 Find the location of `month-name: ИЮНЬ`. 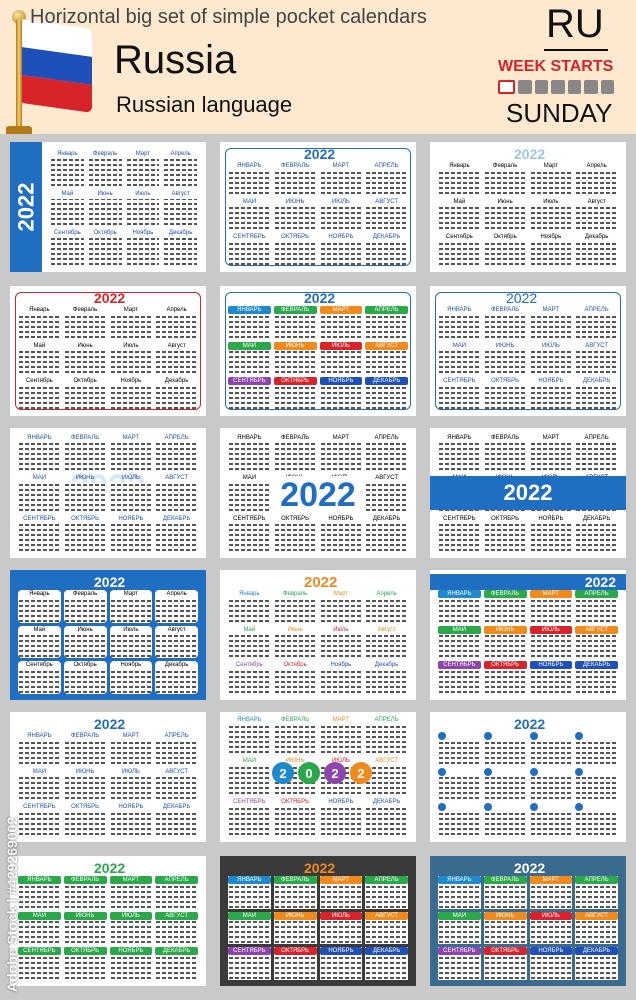

month-name: ИЮНЬ is located at coordinates (295, 201).